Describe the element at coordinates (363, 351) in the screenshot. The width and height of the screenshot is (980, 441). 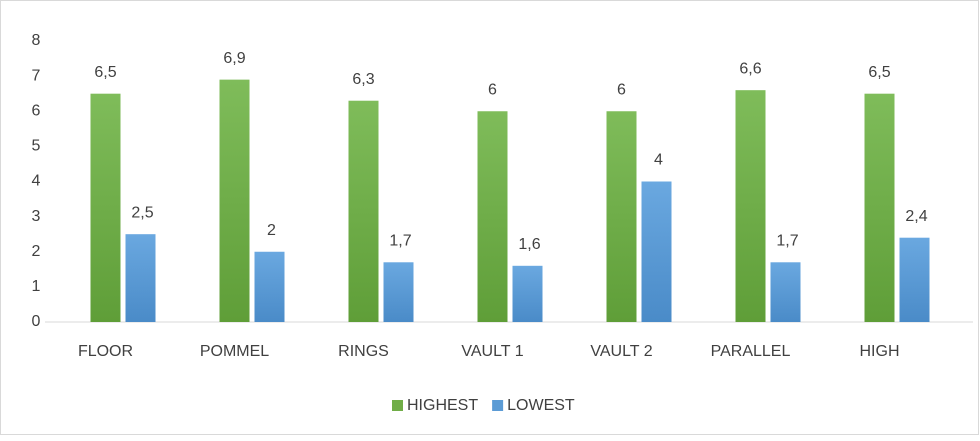
I see `x-tick-label: RINGS` at that location.